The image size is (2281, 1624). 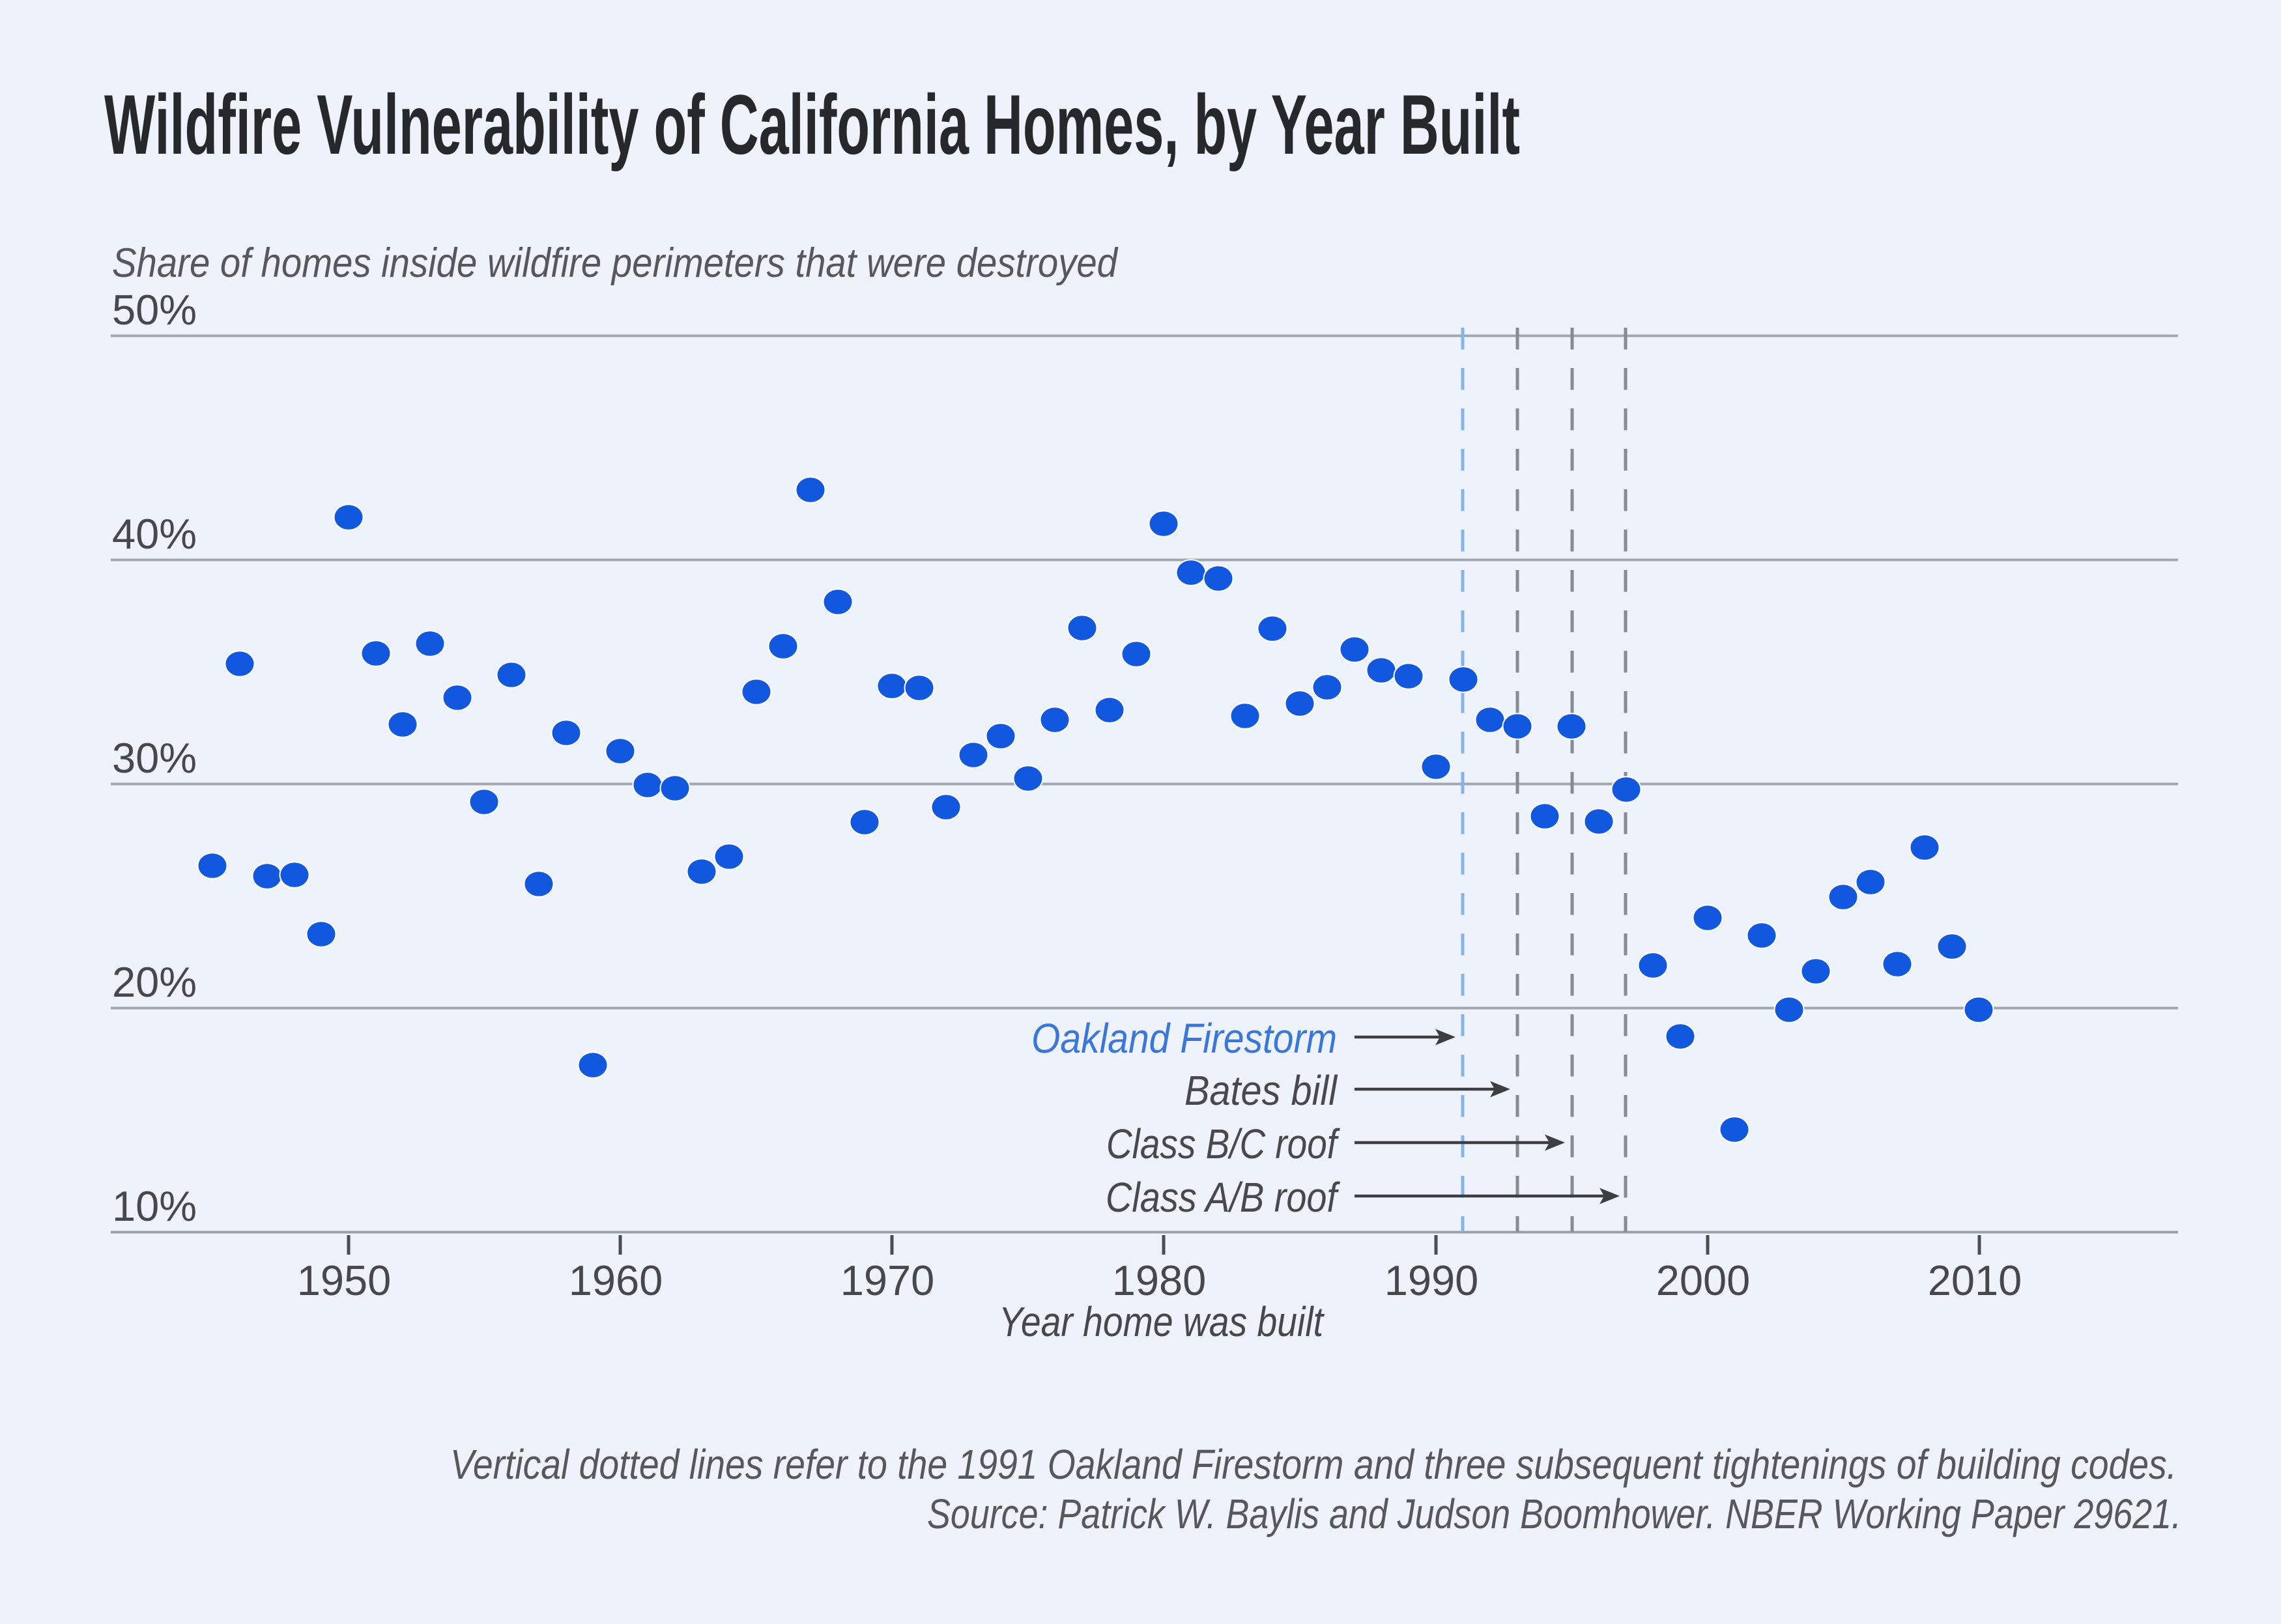 What do you see at coordinates (154, 534) in the screenshot?
I see `svg-text: 40%` at bounding box center [154, 534].